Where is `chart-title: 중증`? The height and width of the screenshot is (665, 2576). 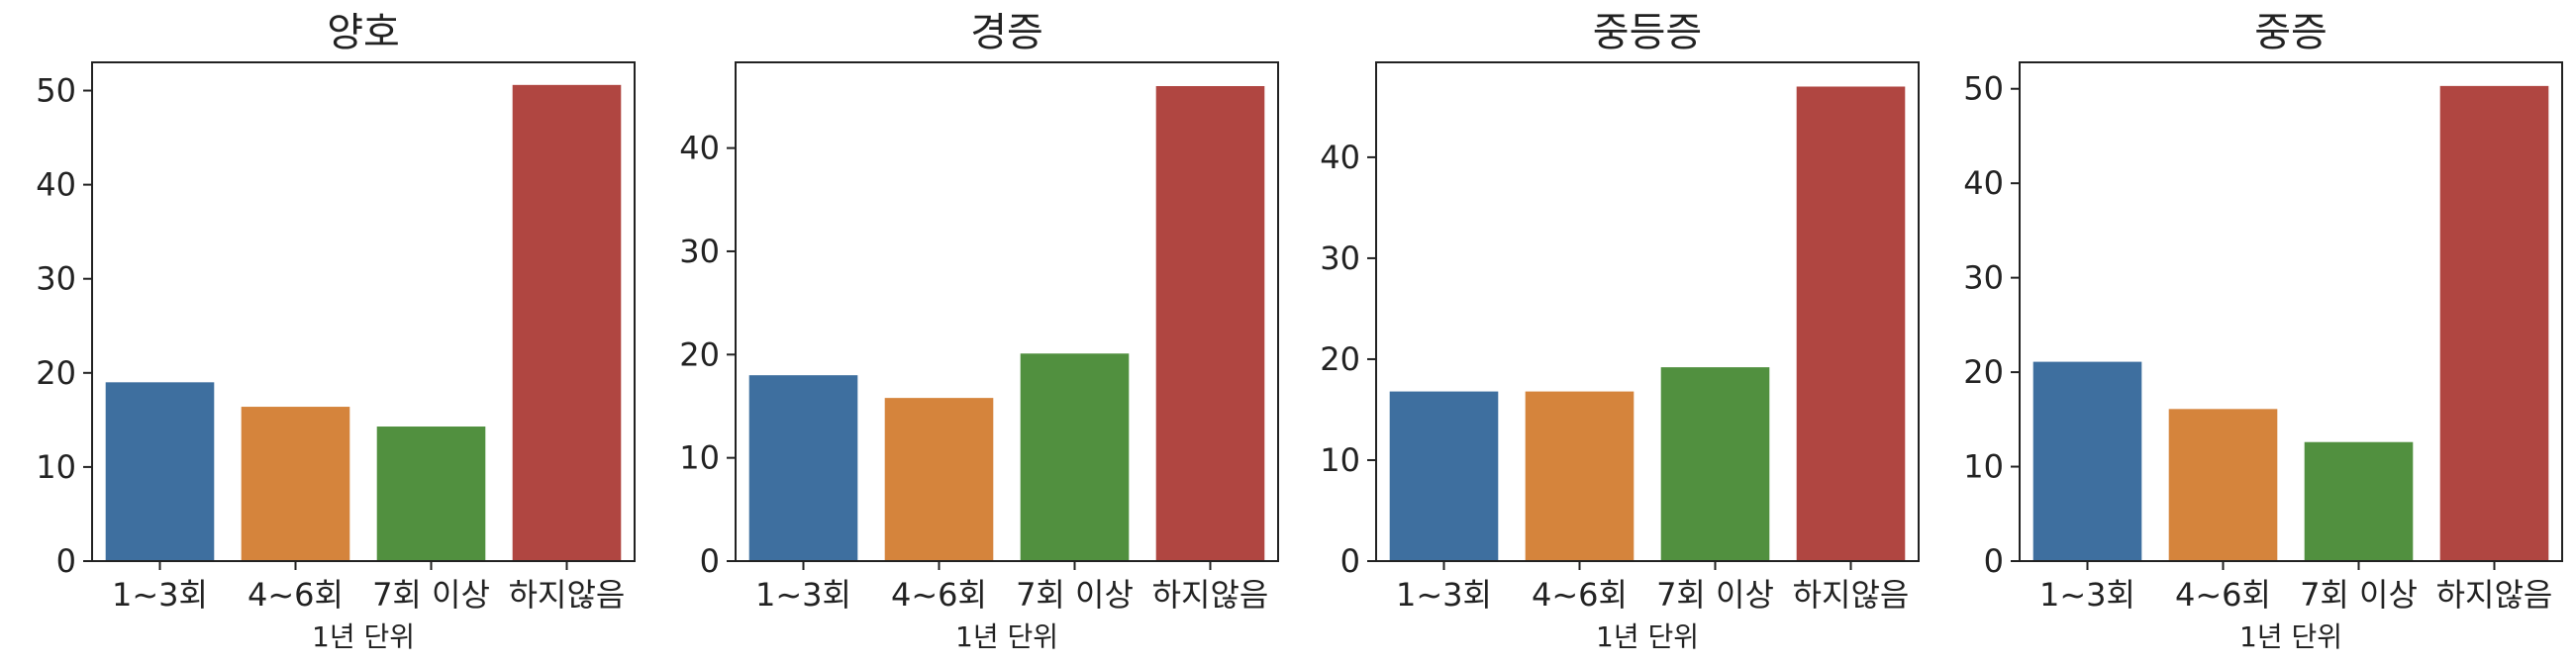 chart-title: 중증 is located at coordinates (2291, 33).